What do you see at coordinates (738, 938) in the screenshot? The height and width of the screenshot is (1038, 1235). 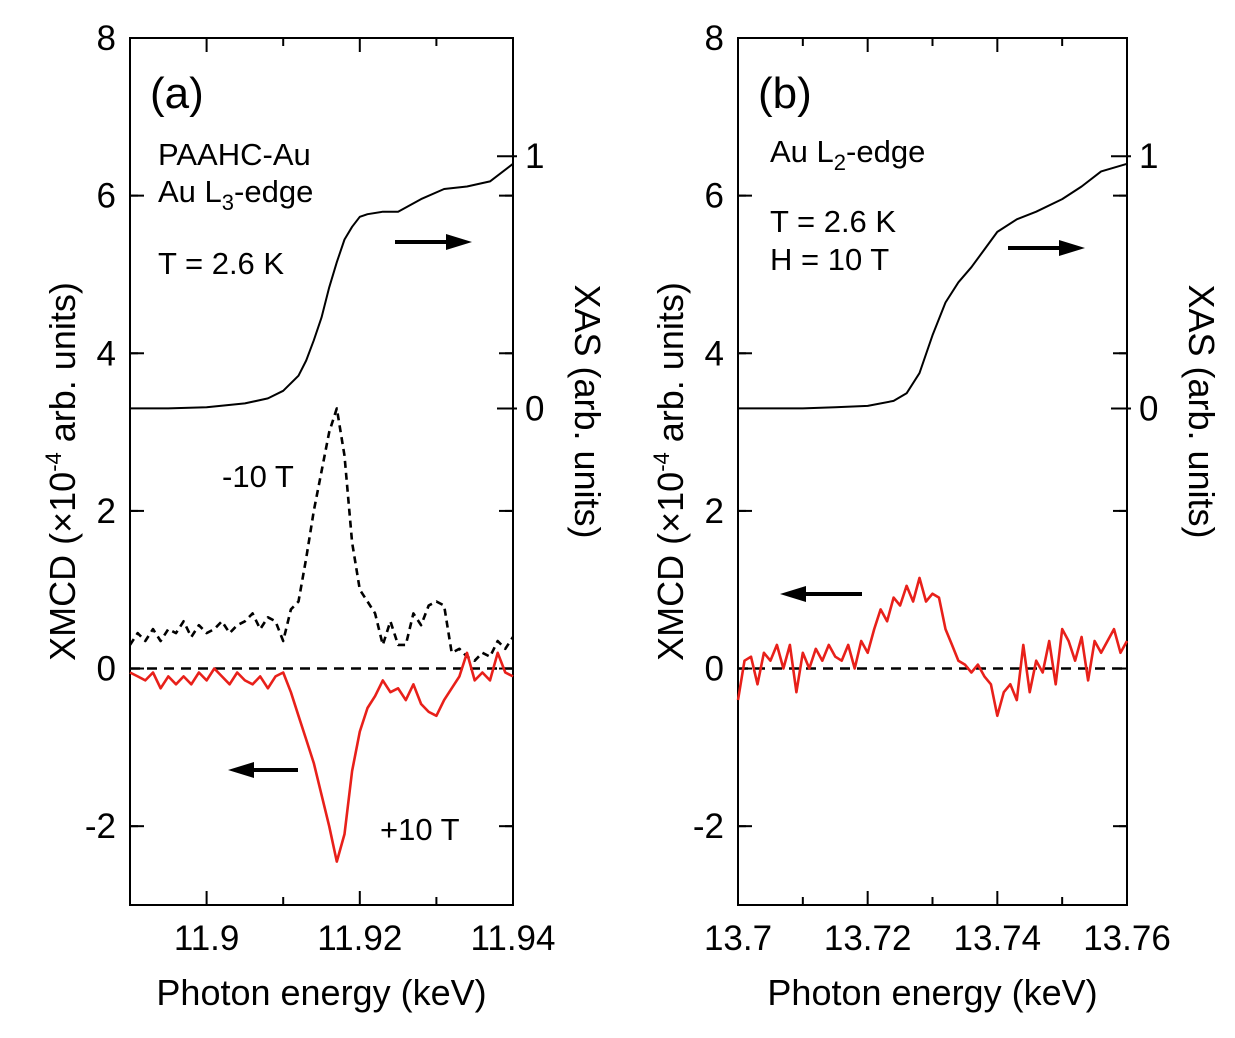 I see `x-tick-label: 13.7` at bounding box center [738, 938].